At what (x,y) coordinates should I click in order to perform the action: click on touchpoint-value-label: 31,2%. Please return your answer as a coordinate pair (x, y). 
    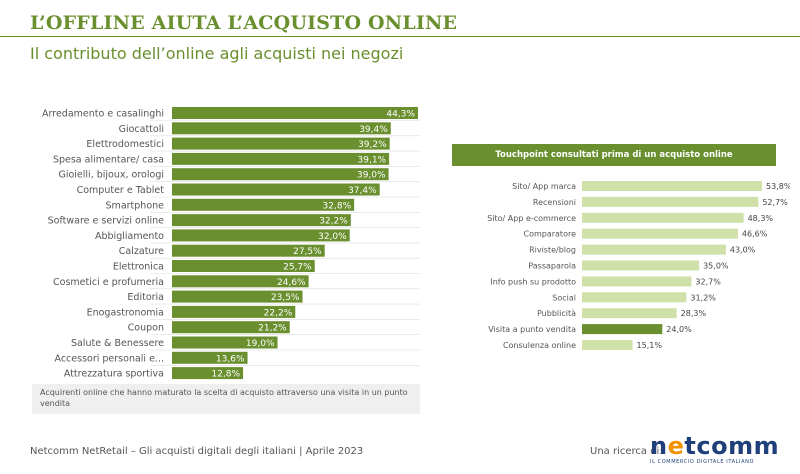
    Looking at the image, I should click on (703, 297).